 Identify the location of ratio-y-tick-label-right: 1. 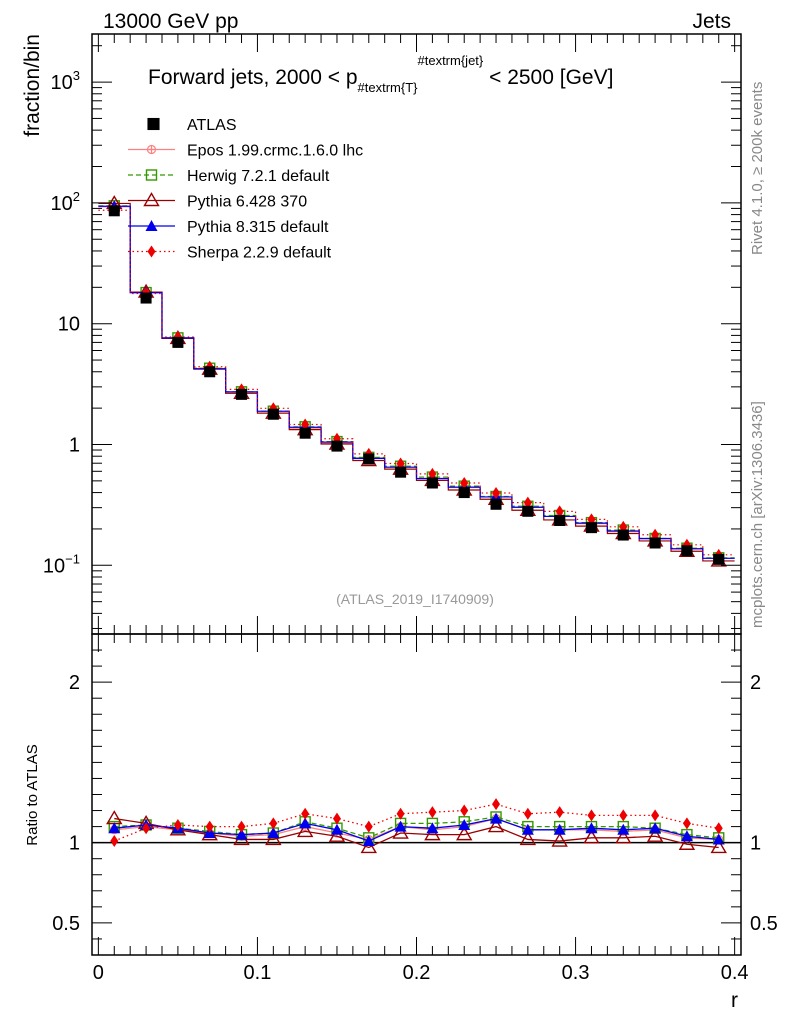
(755, 844).